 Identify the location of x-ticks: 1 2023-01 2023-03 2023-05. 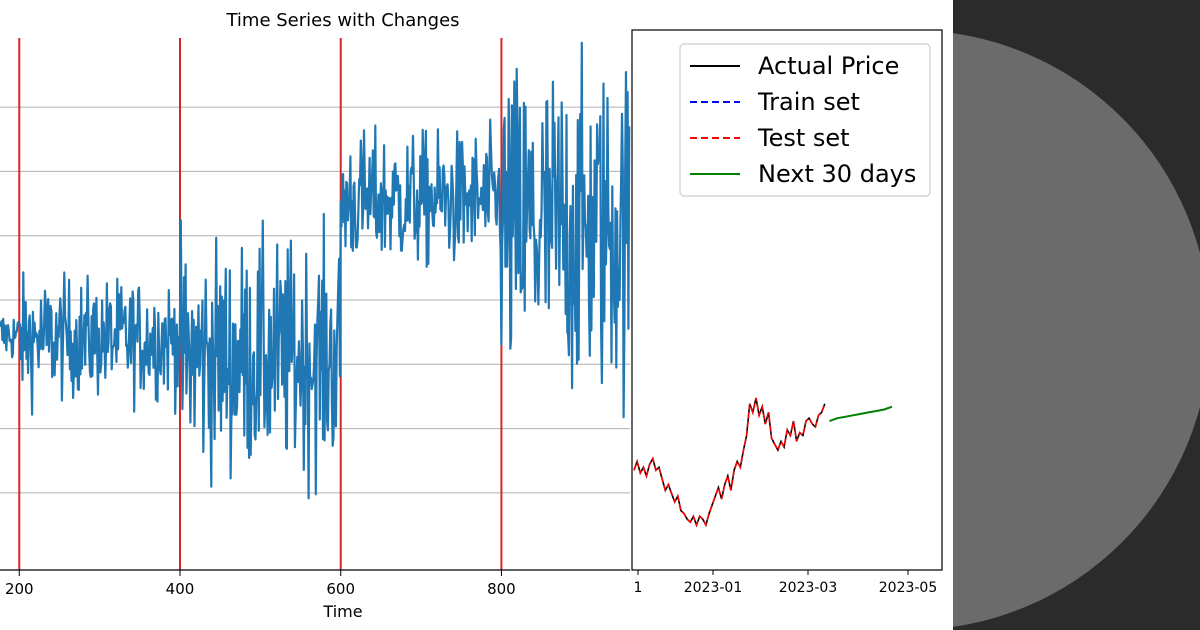
(786, 583).